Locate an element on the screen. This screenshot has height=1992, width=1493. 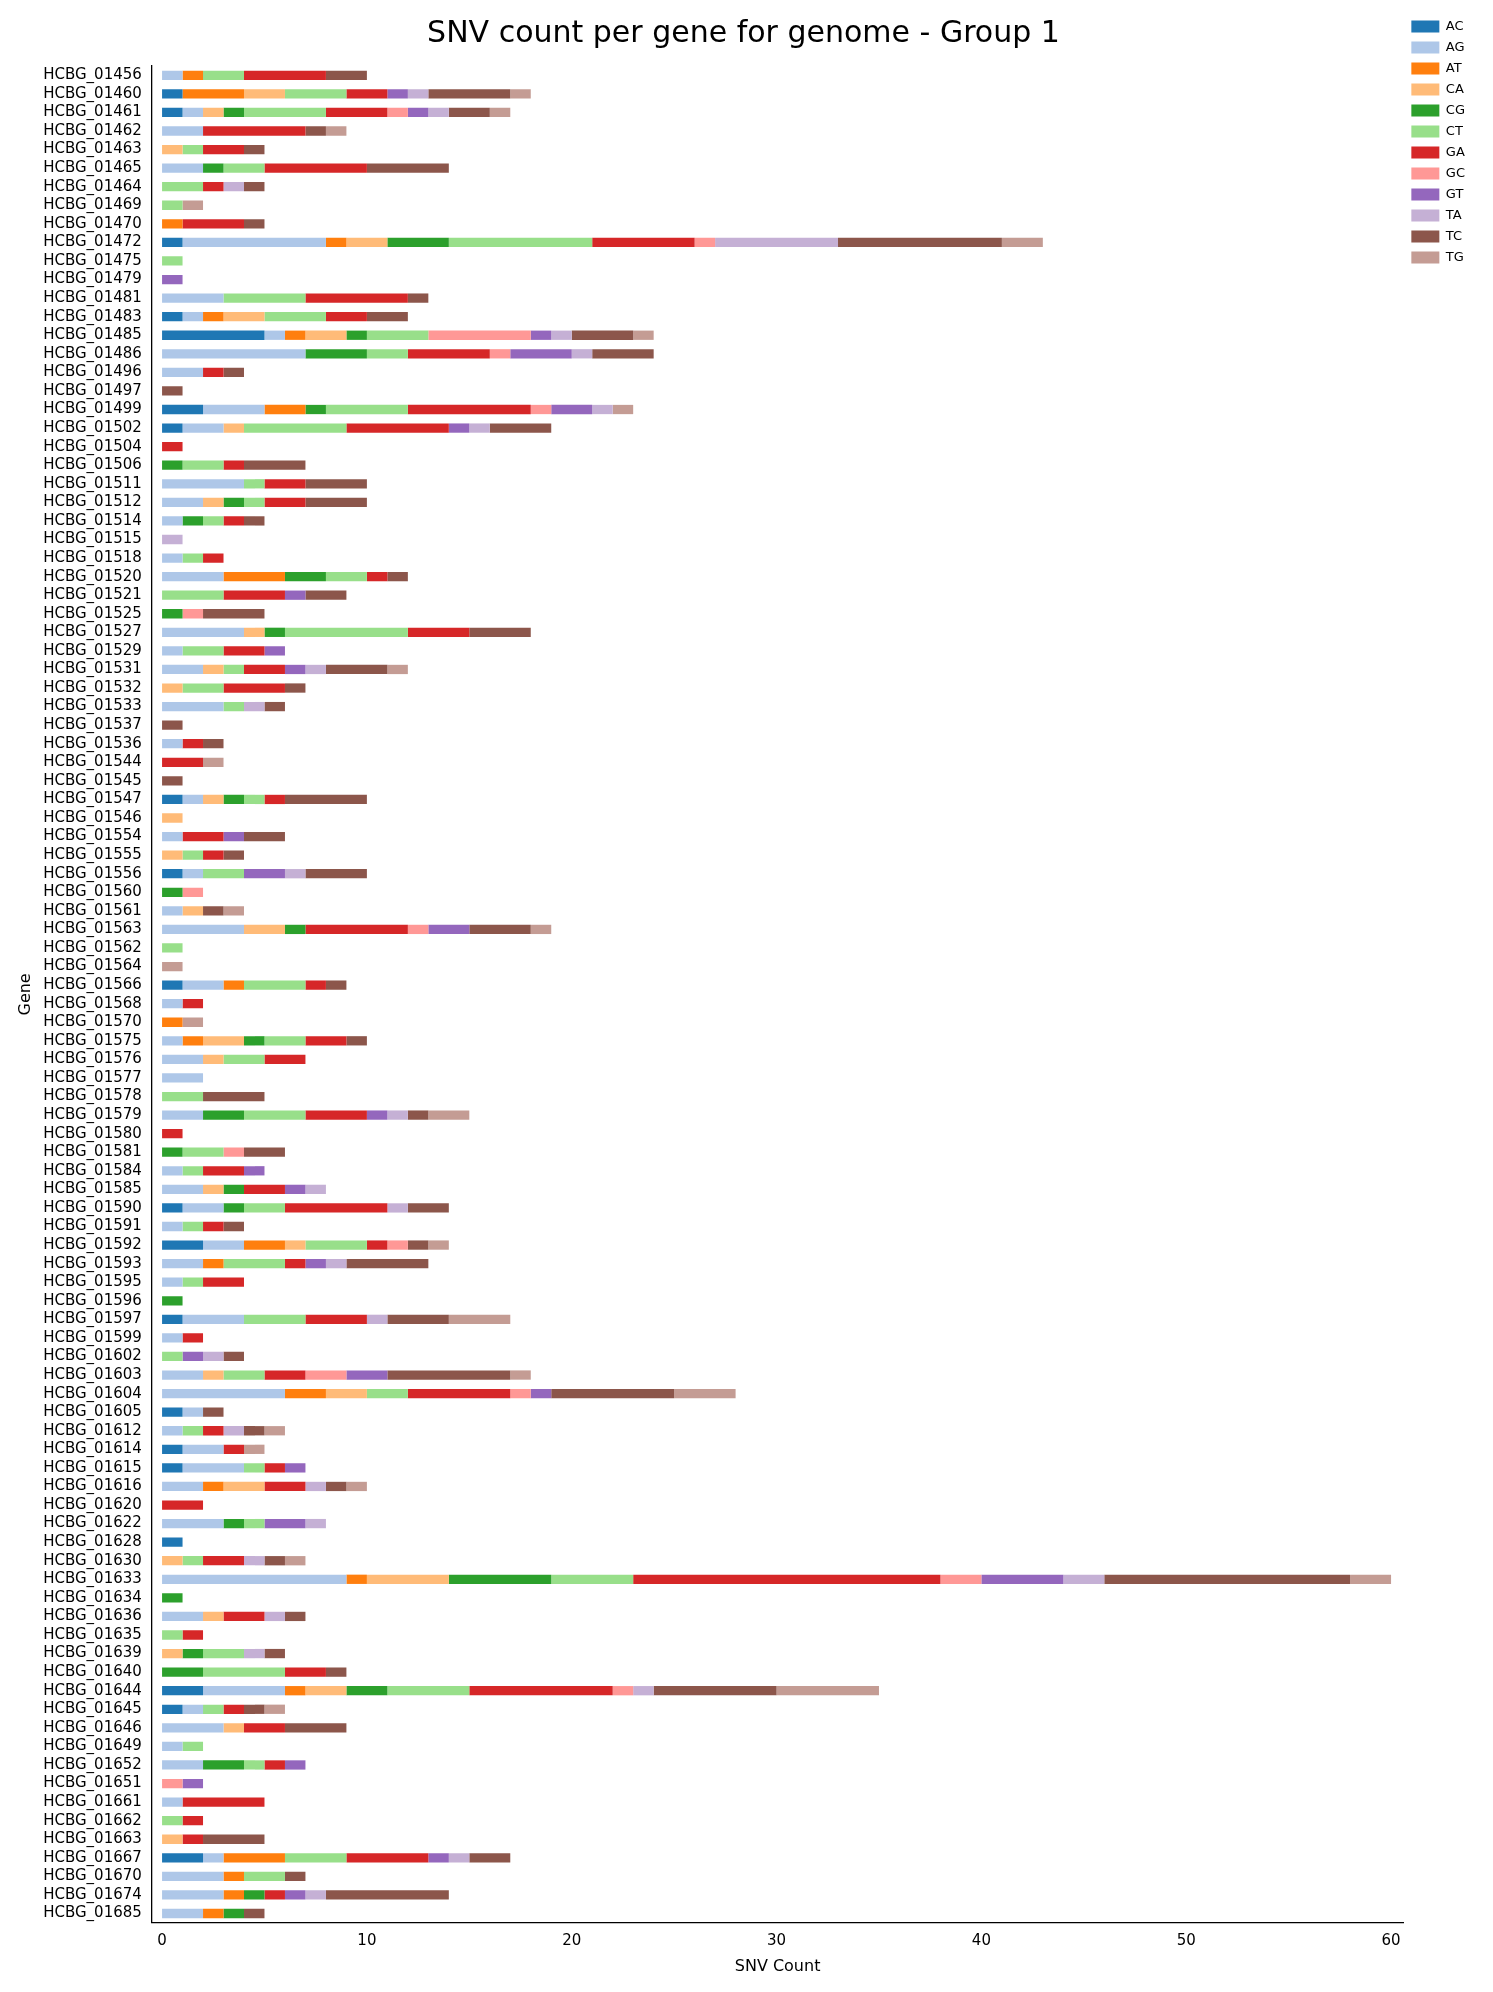
y-tick-label: HCBG_01485 is located at coordinates (92, 335).